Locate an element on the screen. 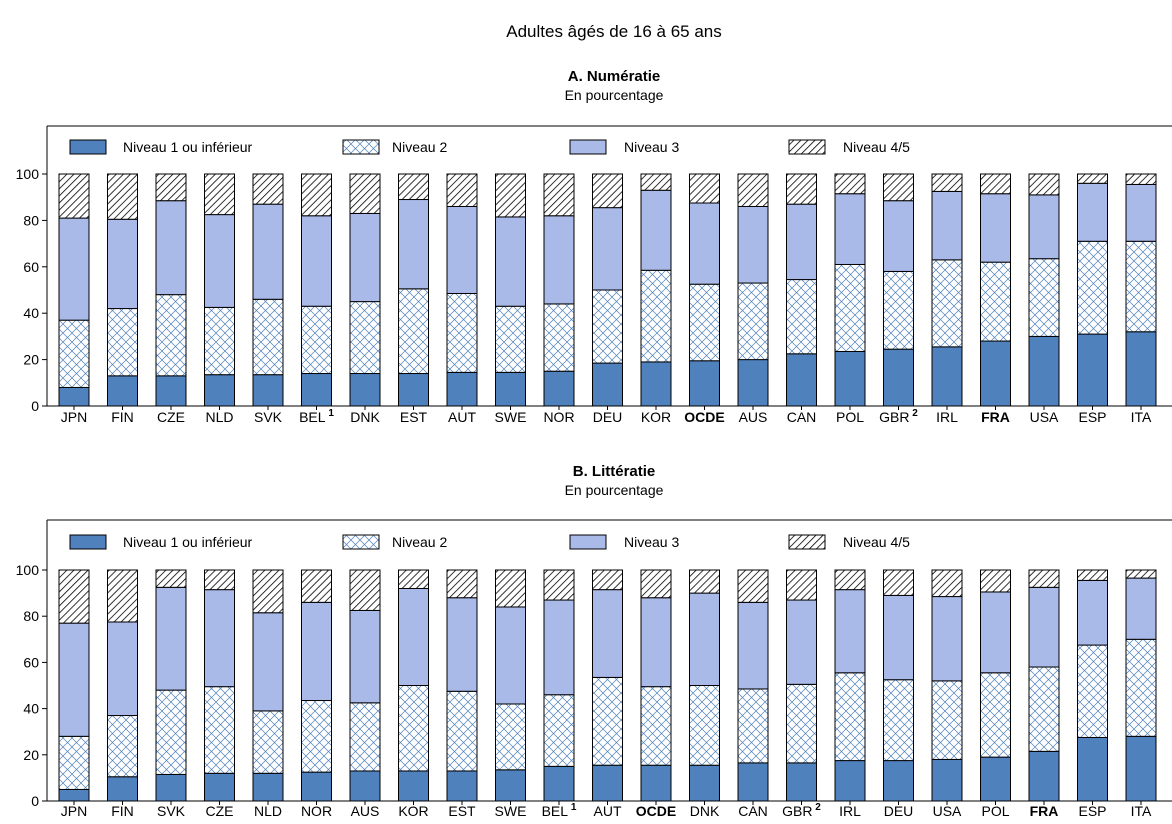  panel-subtitle: En pourcentage is located at coordinates (614, 490).